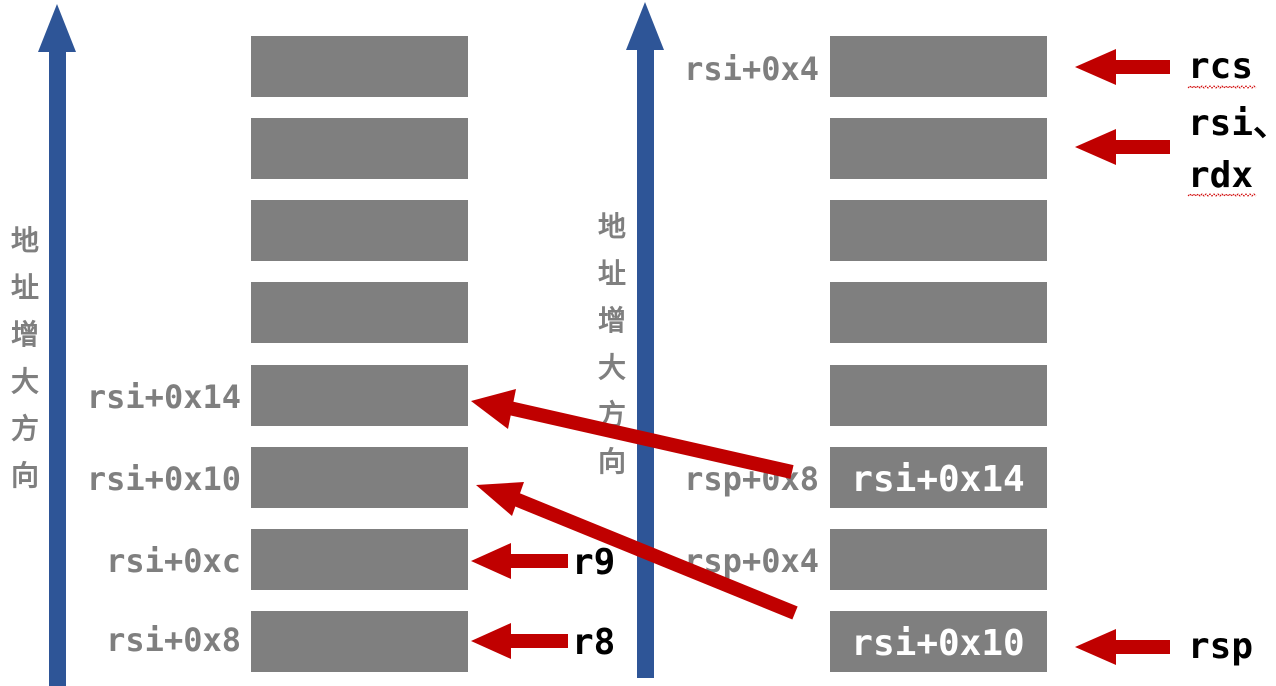 The height and width of the screenshot is (686, 1276). What do you see at coordinates (1232, 123) in the screenshot?
I see `register-rsi: rsi、` at bounding box center [1232, 123].